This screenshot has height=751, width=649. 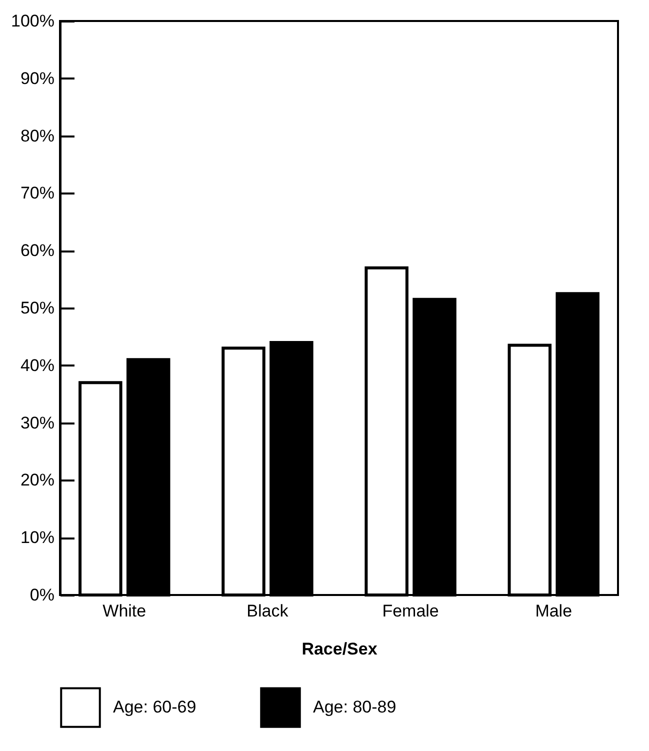 I want to click on y-tick-label: 0%, so click(x=42, y=595).